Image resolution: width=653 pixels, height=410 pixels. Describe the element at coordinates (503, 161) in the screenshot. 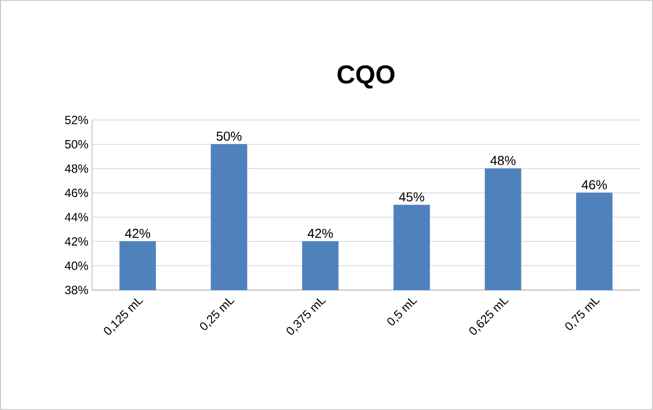

I see `data-label: 48%` at that location.